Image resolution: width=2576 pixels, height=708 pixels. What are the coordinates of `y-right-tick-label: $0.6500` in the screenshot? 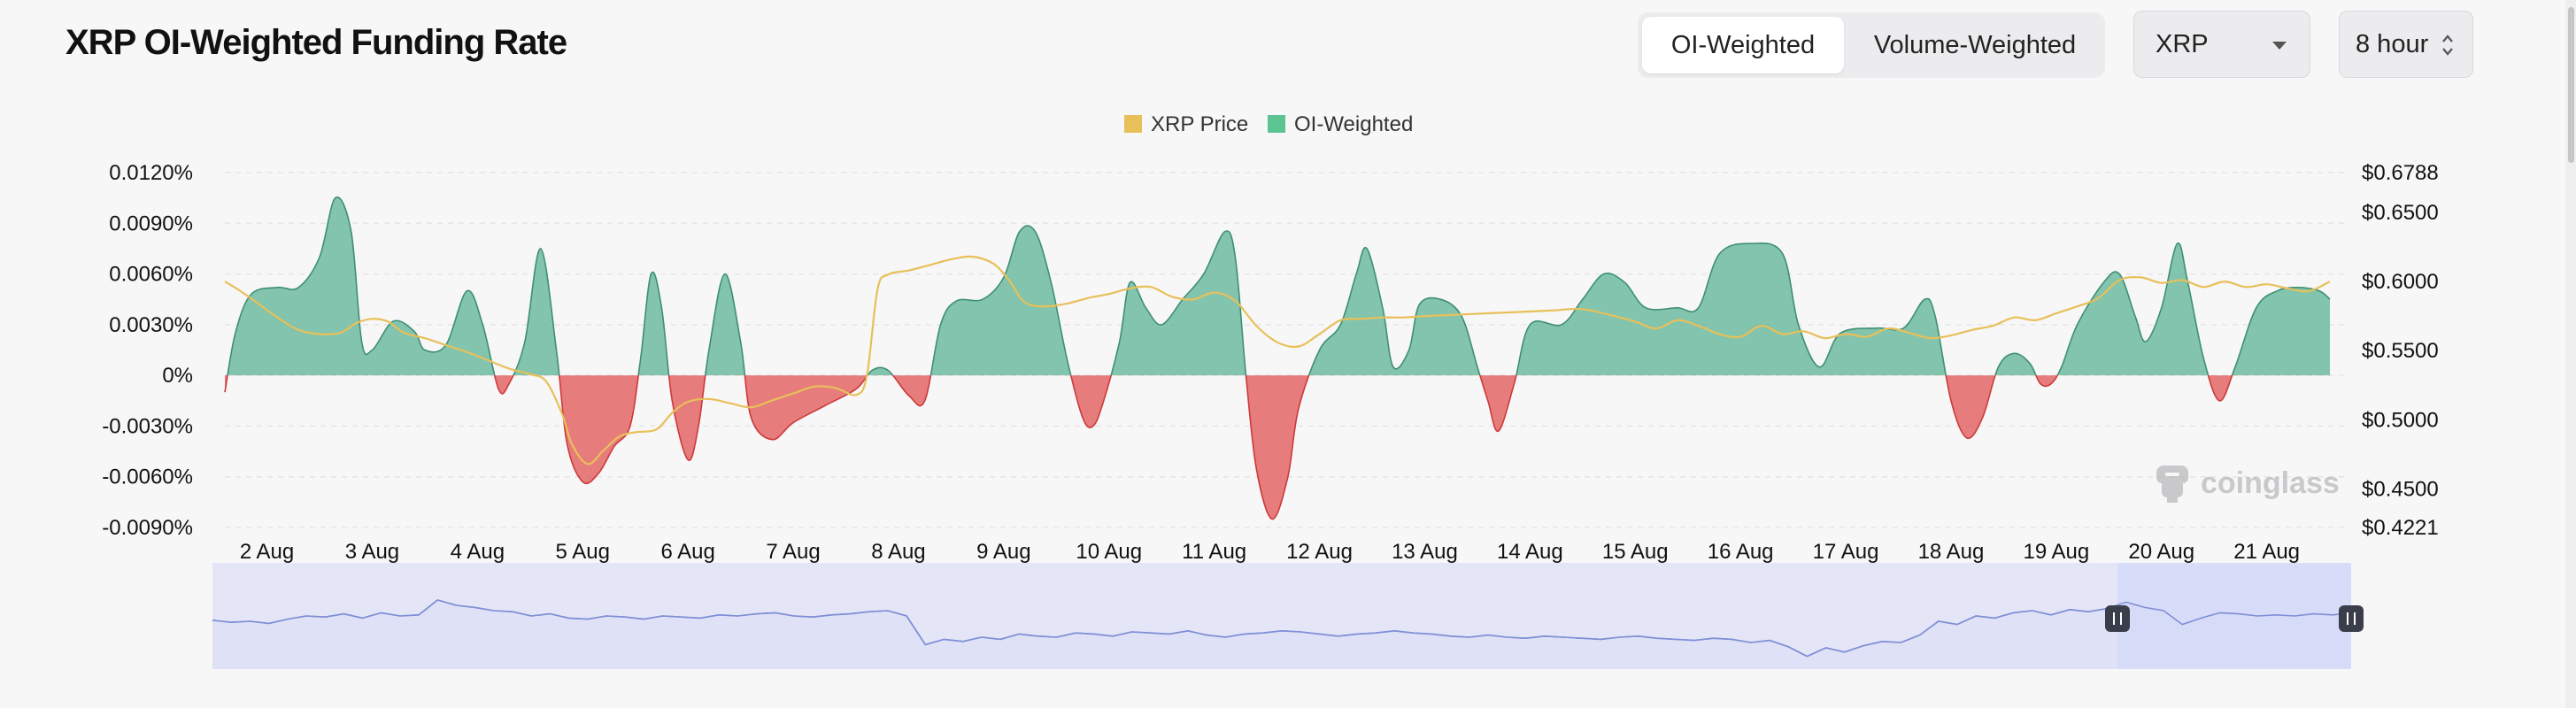 It's located at (2400, 213).